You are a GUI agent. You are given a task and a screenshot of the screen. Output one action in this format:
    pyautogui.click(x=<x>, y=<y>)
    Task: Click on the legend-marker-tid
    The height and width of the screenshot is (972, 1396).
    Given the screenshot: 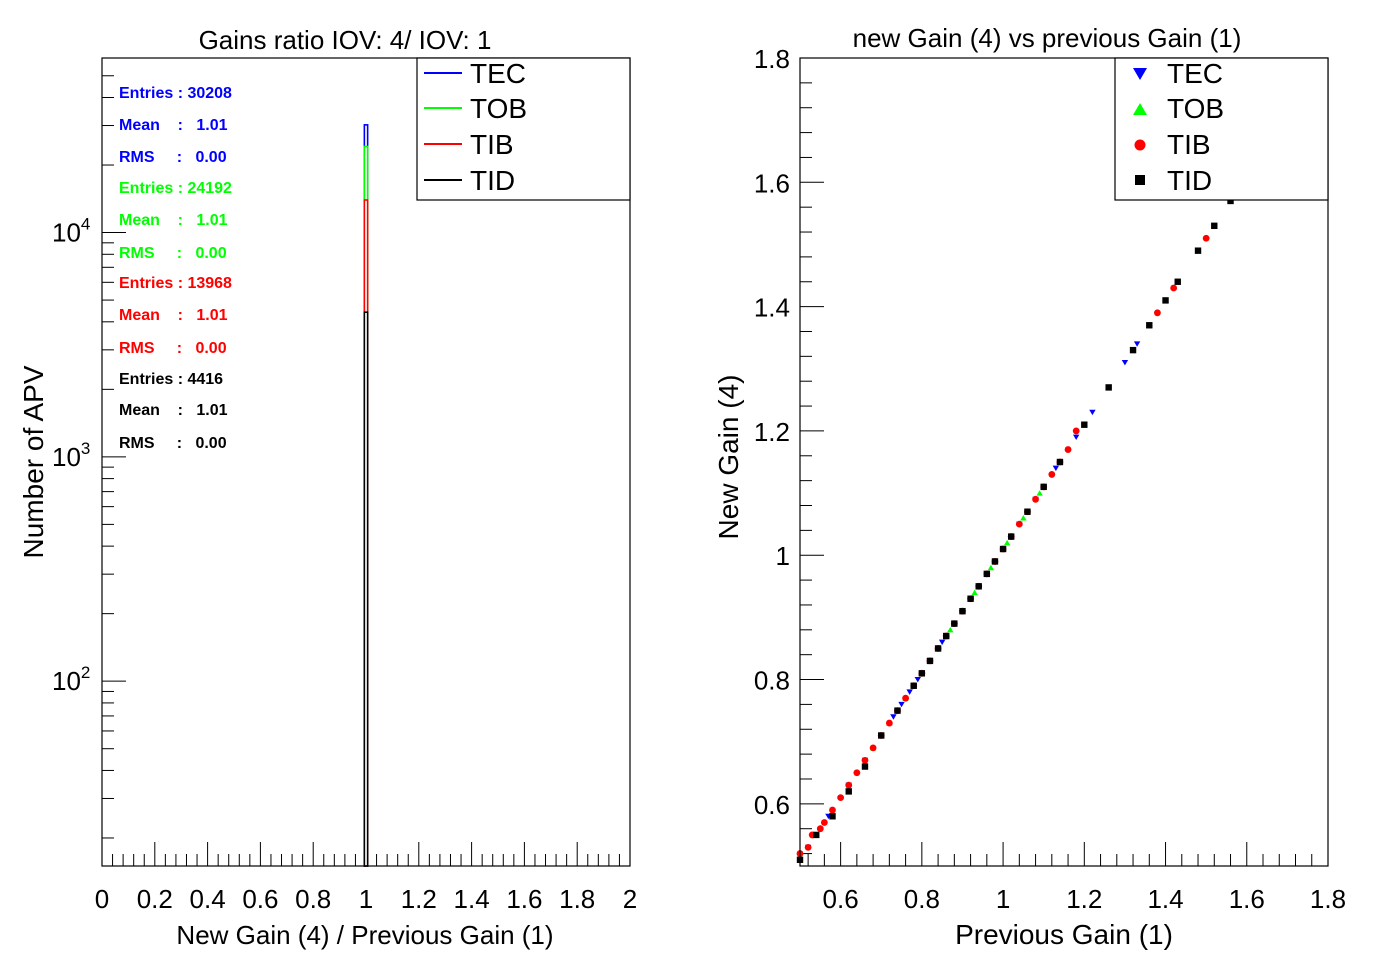 What is the action you would take?
    pyautogui.click(x=1140, y=180)
    